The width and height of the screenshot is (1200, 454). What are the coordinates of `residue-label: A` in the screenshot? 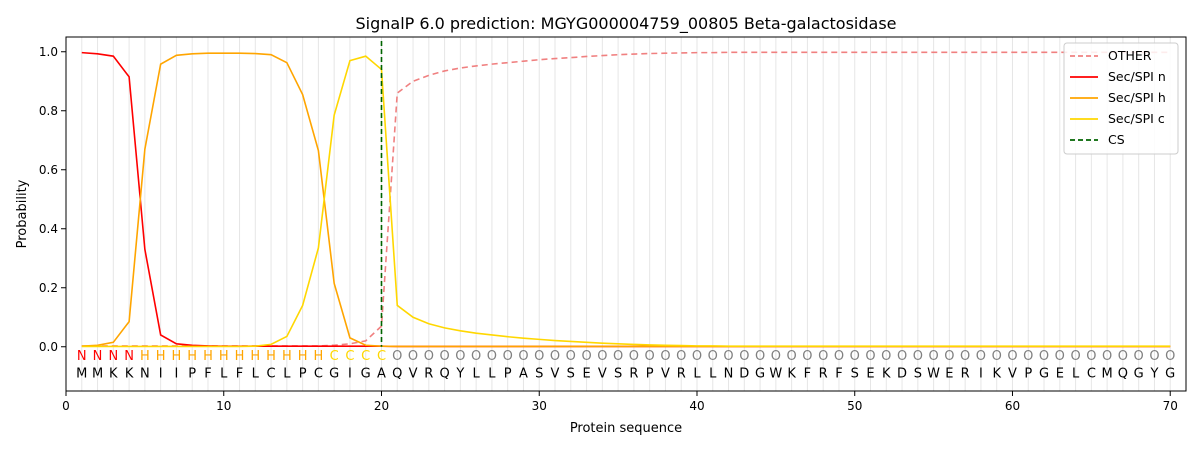 It's located at (523, 374).